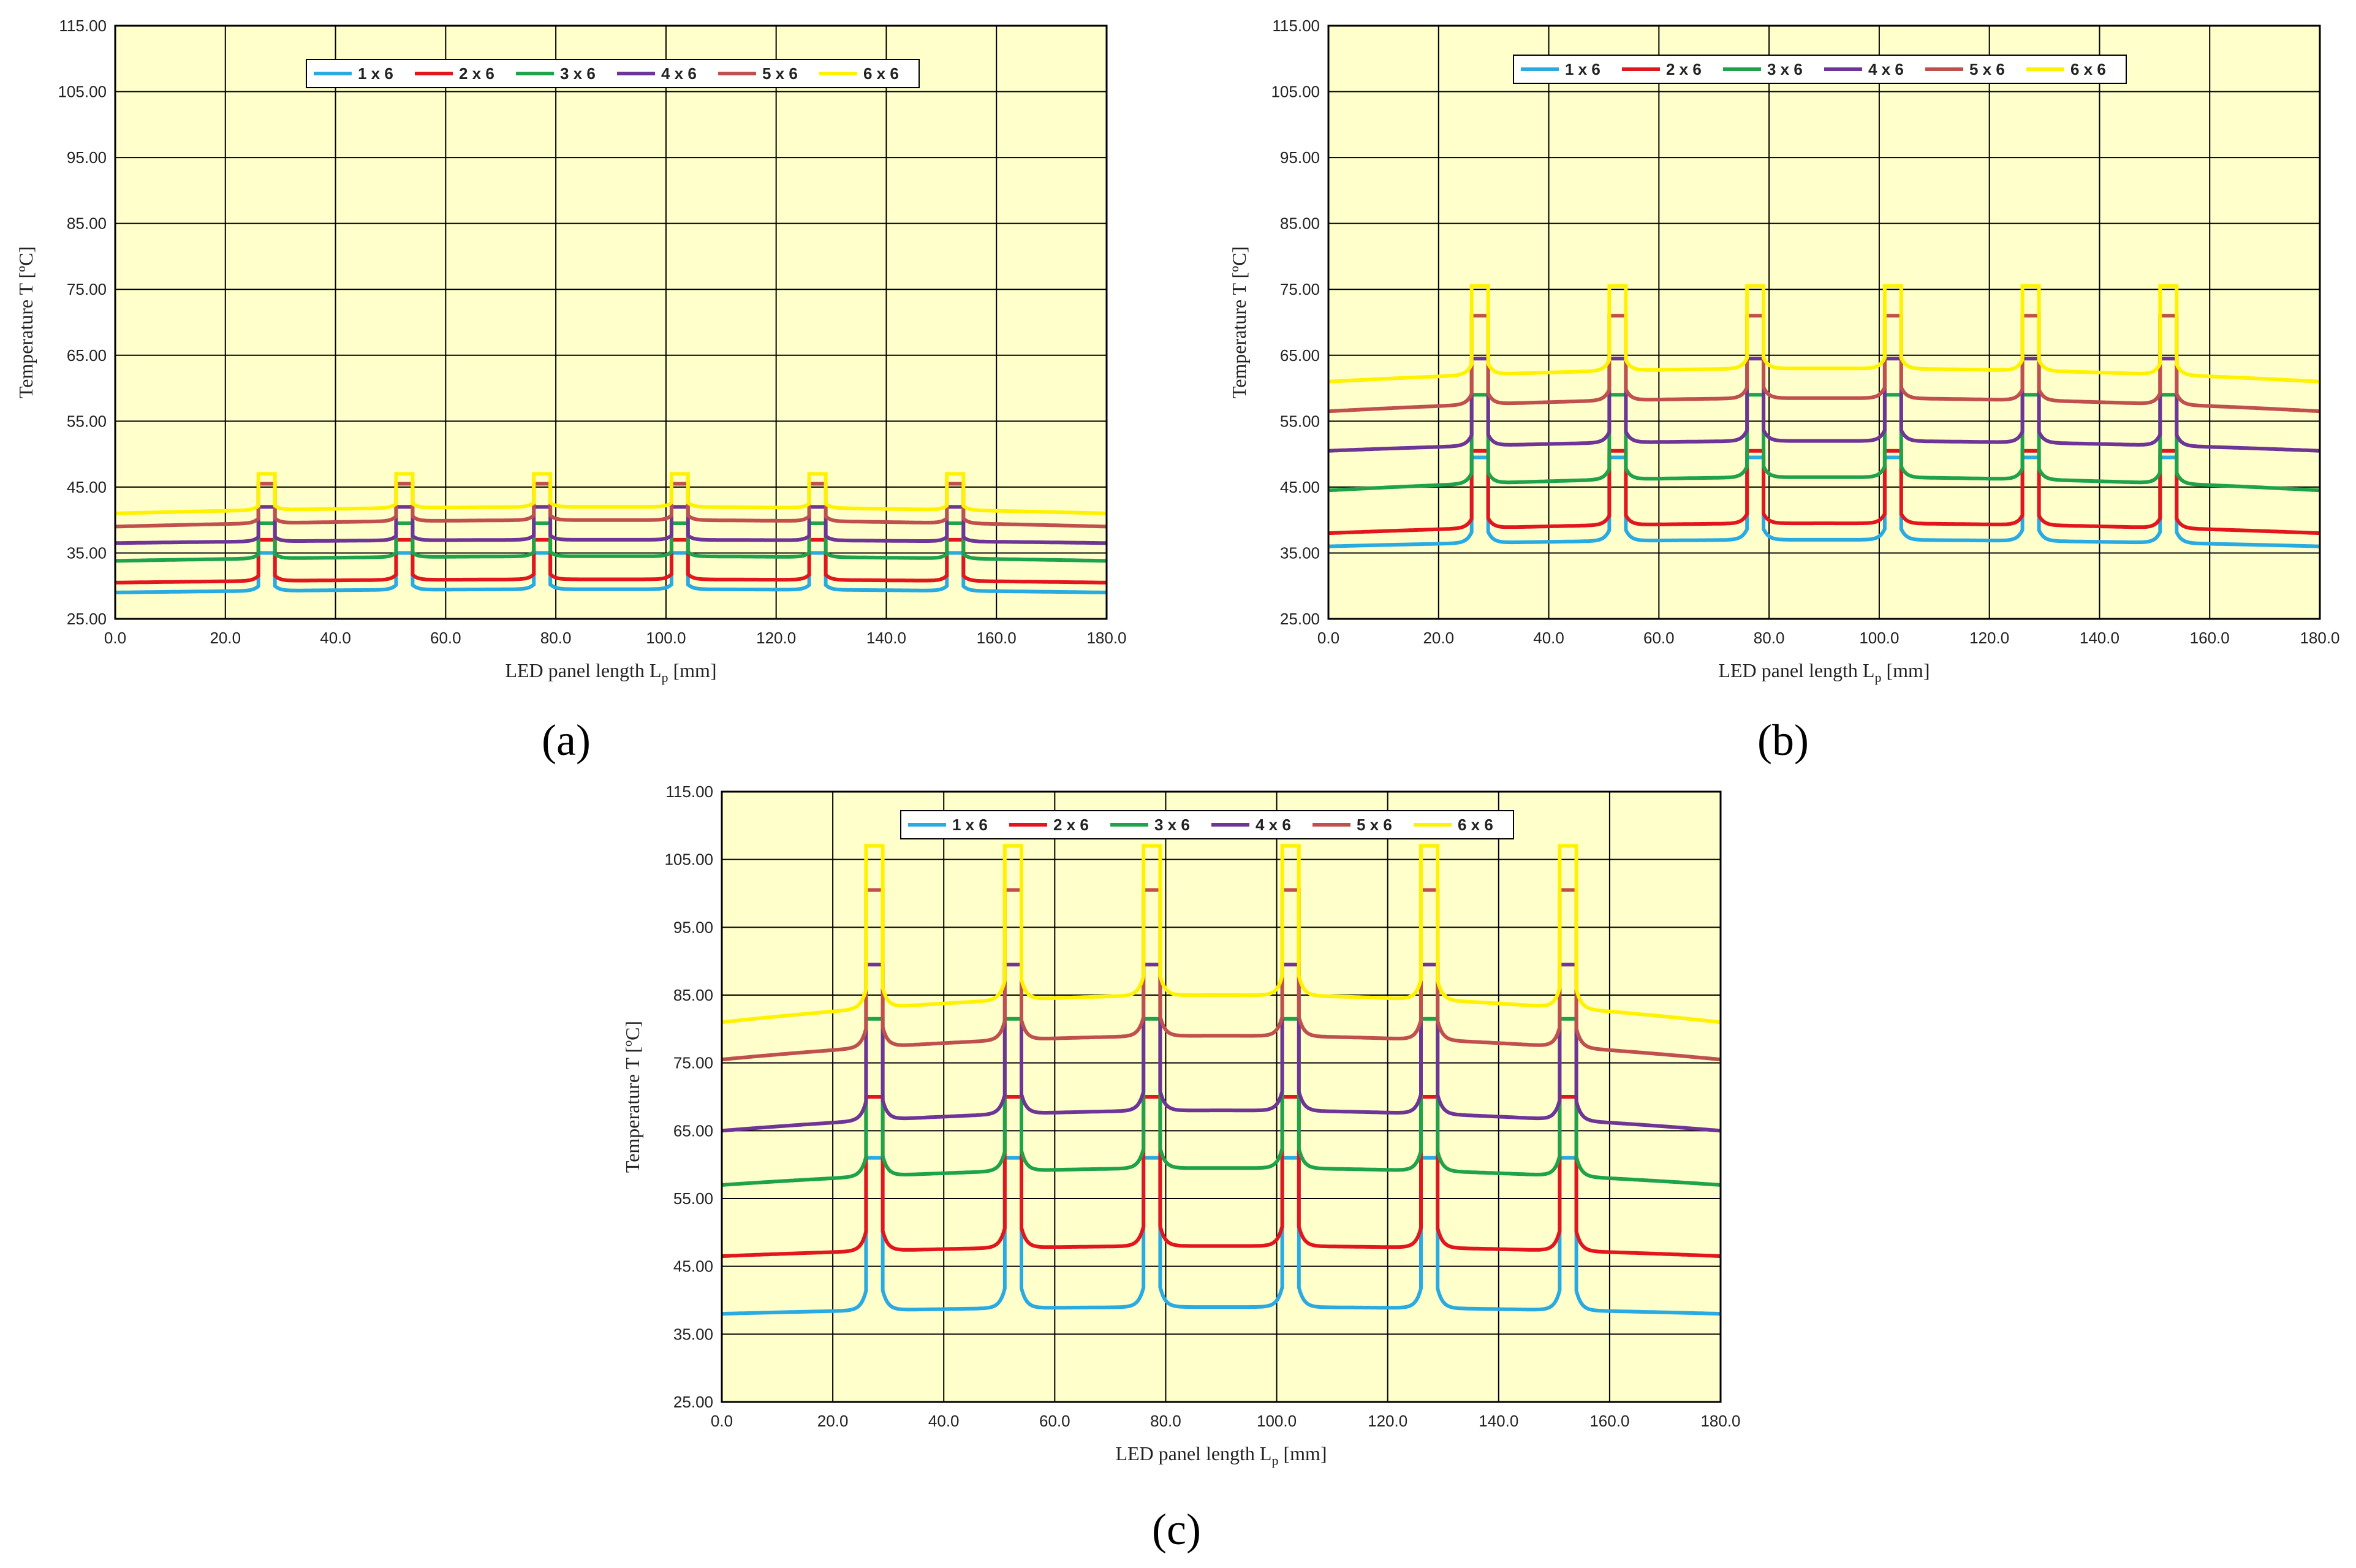  What do you see at coordinates (1720, 1421) in the screenshot?
I see `x-tick-label: 180.0` at bounding box center [1720, 1421].